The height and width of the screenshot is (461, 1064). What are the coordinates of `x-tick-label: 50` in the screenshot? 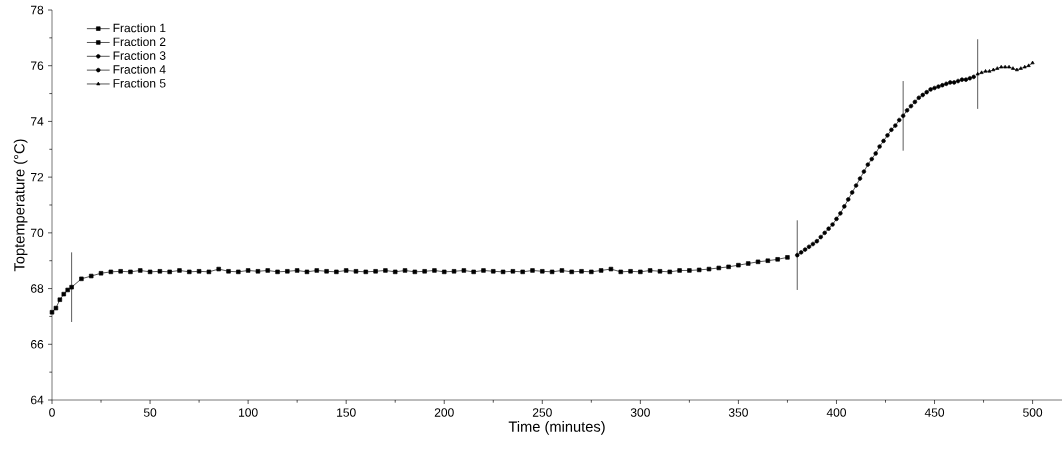 It's located at (150, 412).